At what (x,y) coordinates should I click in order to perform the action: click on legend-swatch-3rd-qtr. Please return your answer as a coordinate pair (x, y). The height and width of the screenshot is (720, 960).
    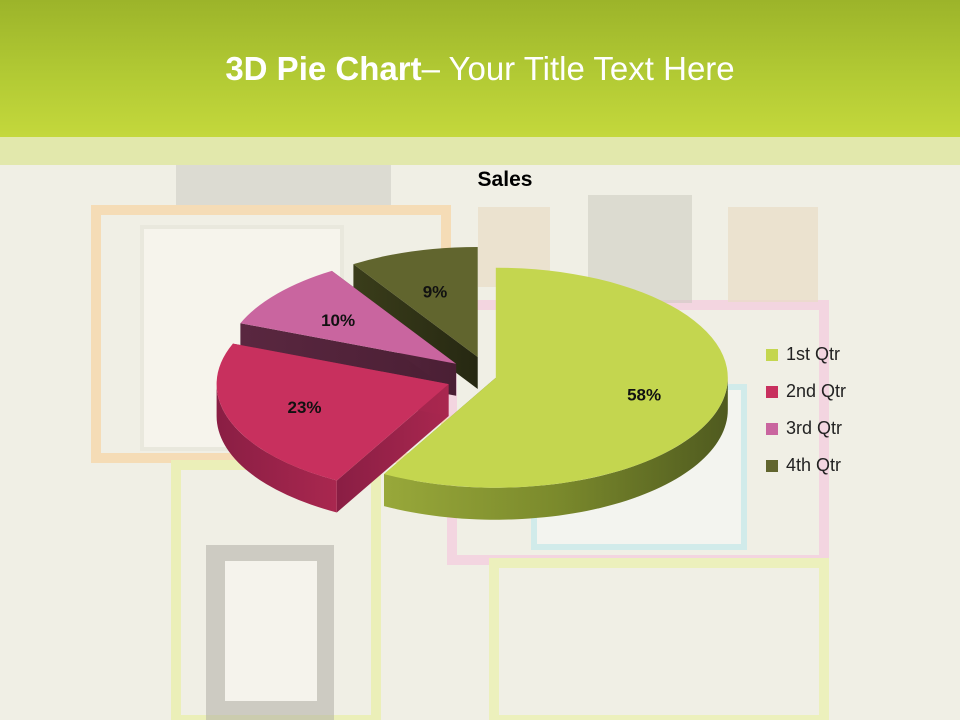
    Looking at the image, I should click on (772, 428).